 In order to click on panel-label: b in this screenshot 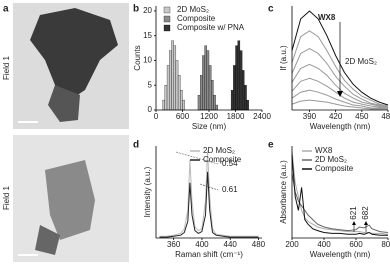, I will do `click(136, 9)`.